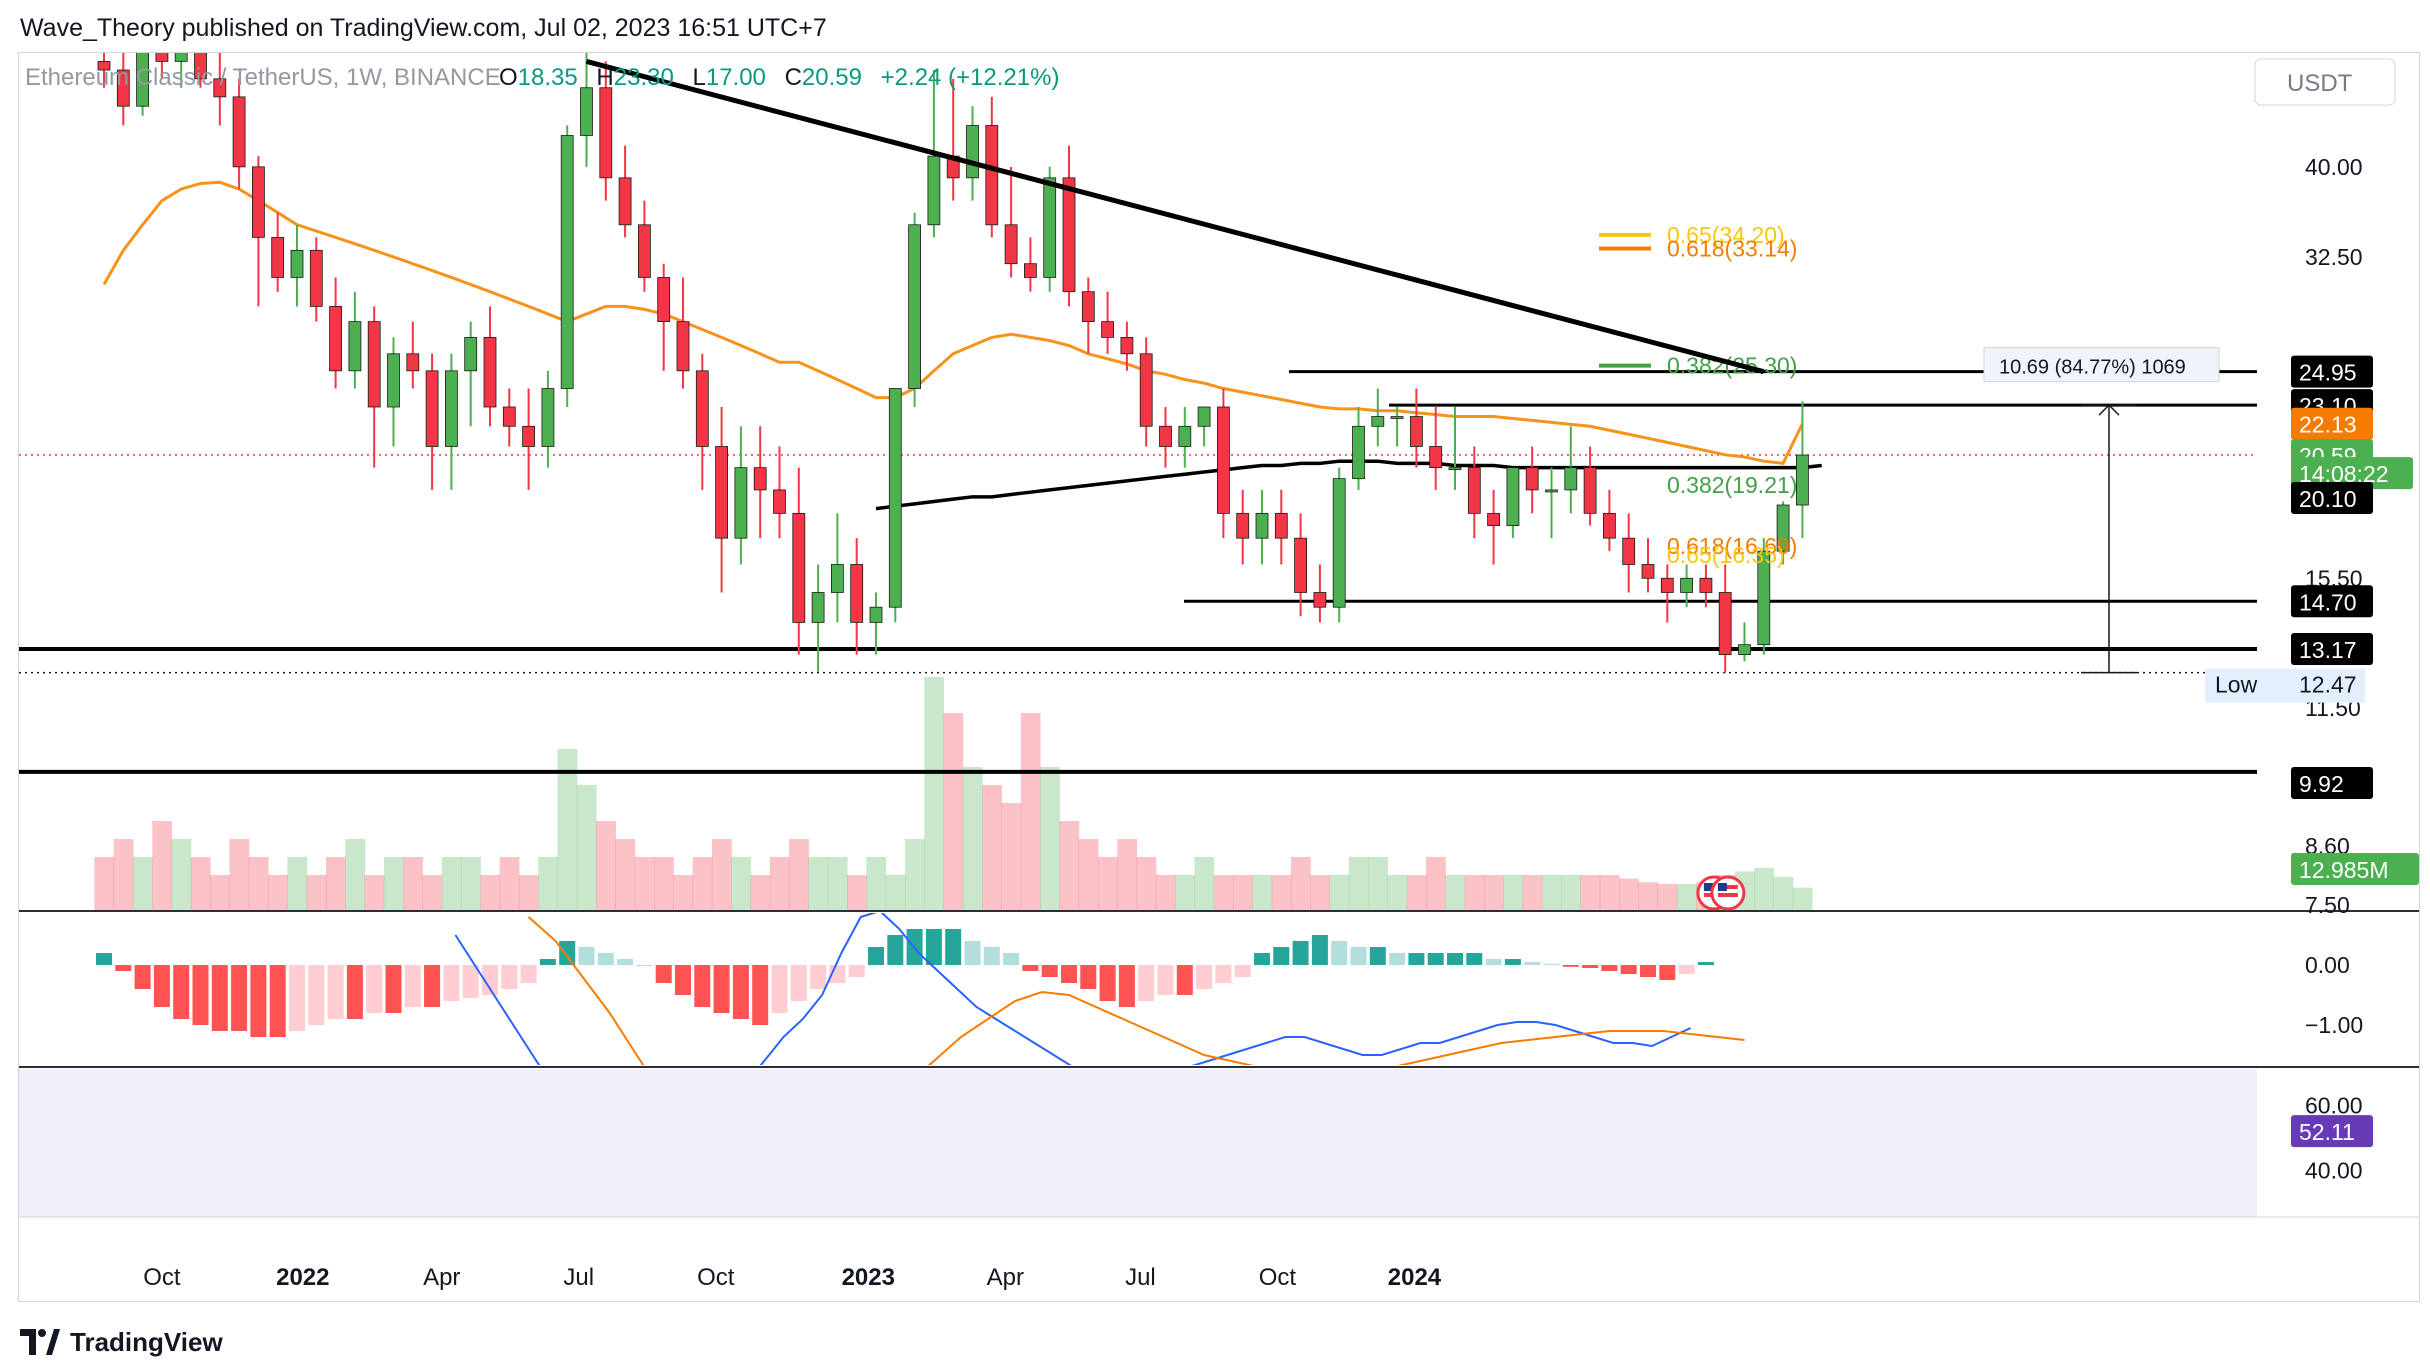  Describe the element at coordinates (40, 1342) in the screenshot. I see `tradingview-logo-icon` at that location.